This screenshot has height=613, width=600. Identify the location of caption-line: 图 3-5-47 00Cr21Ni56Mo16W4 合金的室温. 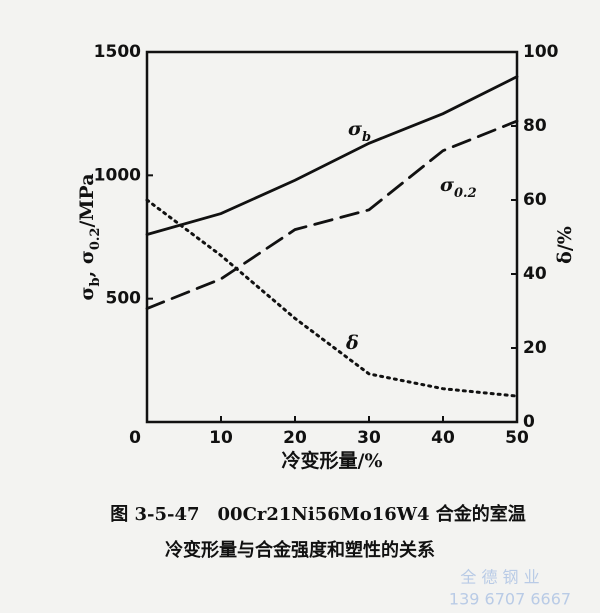
(318, 514).